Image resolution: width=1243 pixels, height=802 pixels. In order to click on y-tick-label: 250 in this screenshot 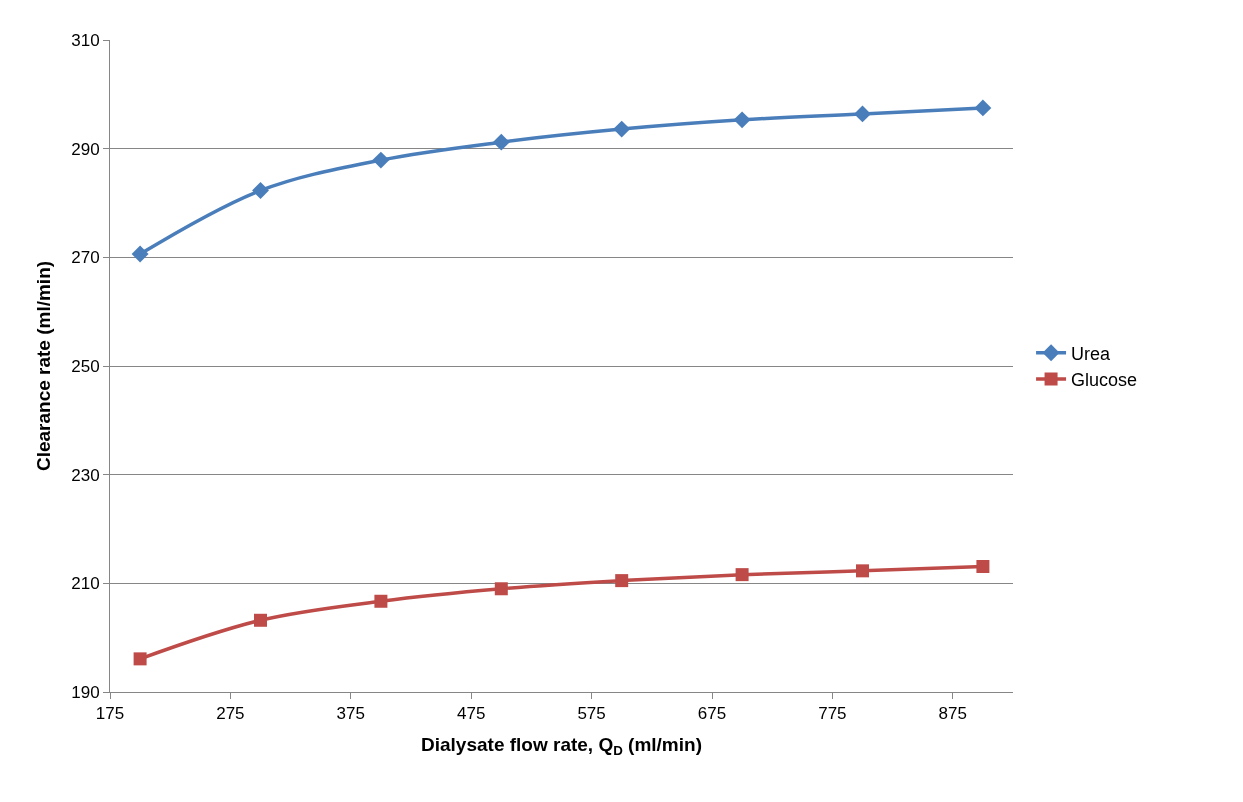, I will do `click(85, 366)`.